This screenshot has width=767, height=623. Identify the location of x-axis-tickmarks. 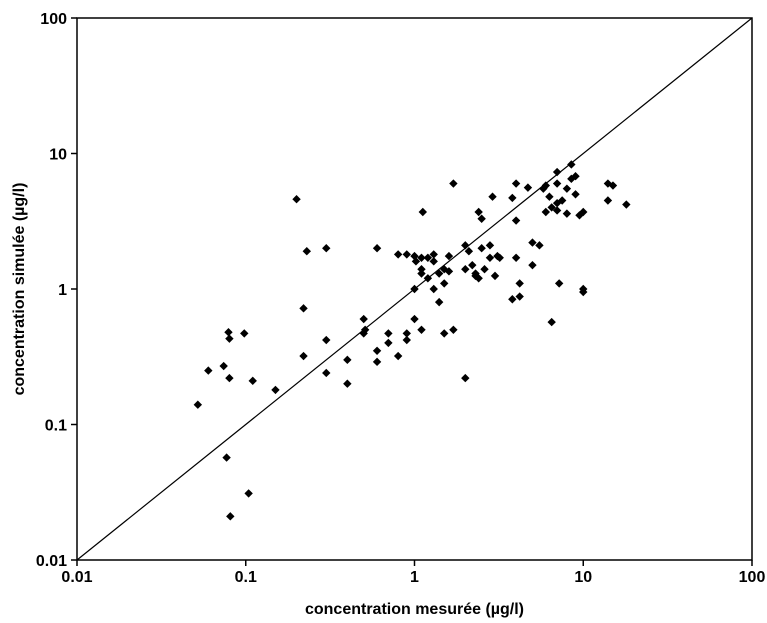
(414, 563).